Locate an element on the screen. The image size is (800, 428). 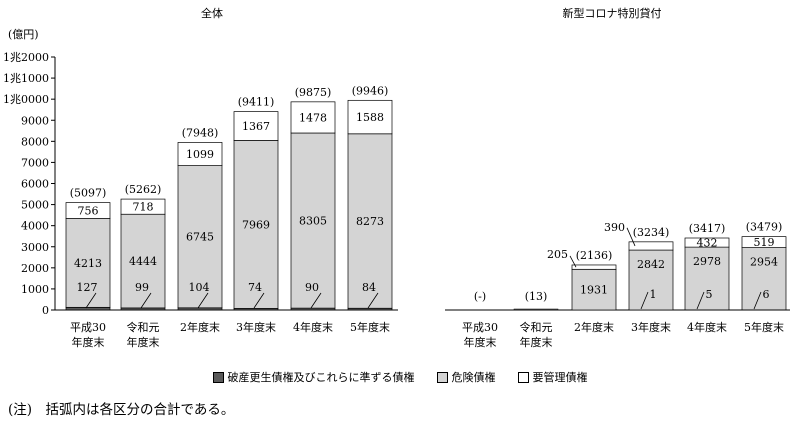
footnote: (注) 括弧内は各区分の合計である。 is located at coordinates (121, 410).